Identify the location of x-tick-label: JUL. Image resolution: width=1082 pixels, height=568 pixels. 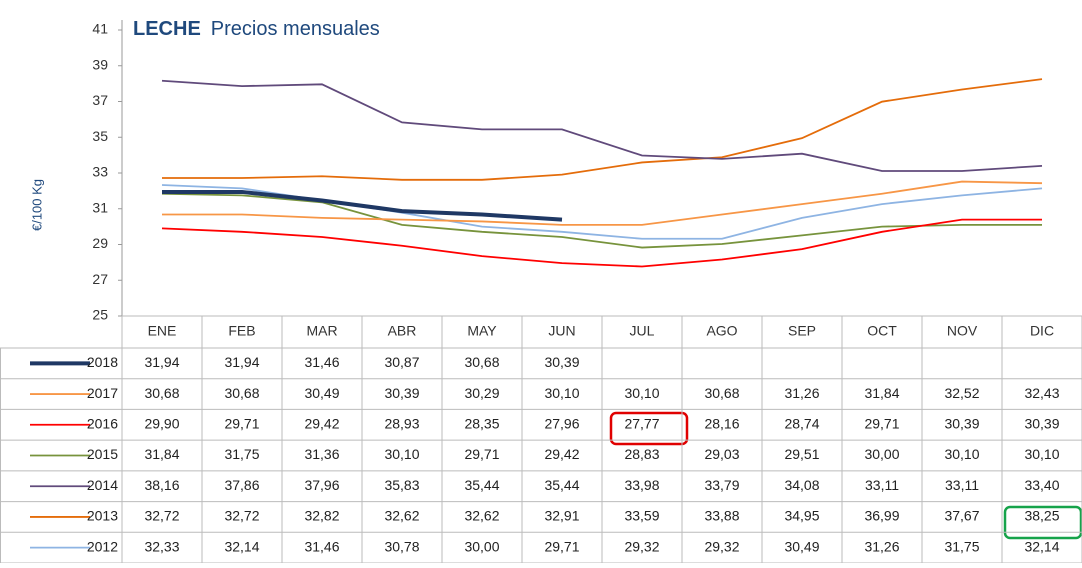
(642, 331).